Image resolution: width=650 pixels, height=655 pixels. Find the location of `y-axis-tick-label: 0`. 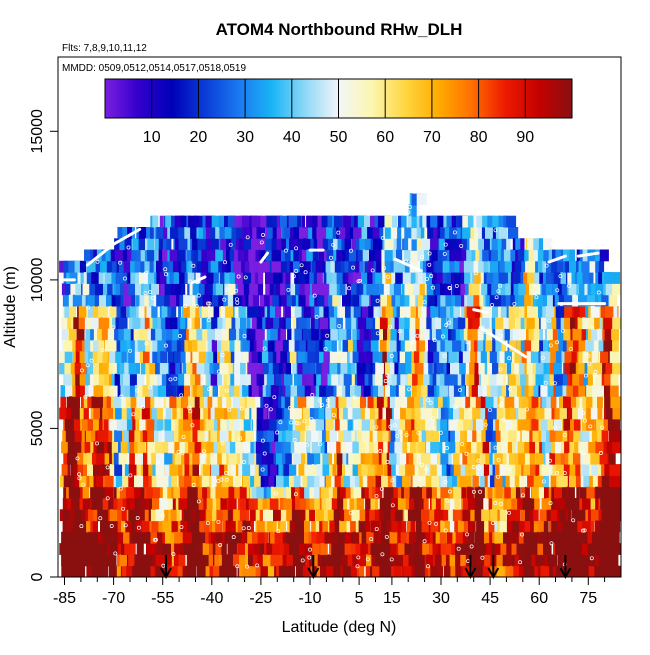

y-axis-tick-label: 0 is located at coordinates (37, 576).